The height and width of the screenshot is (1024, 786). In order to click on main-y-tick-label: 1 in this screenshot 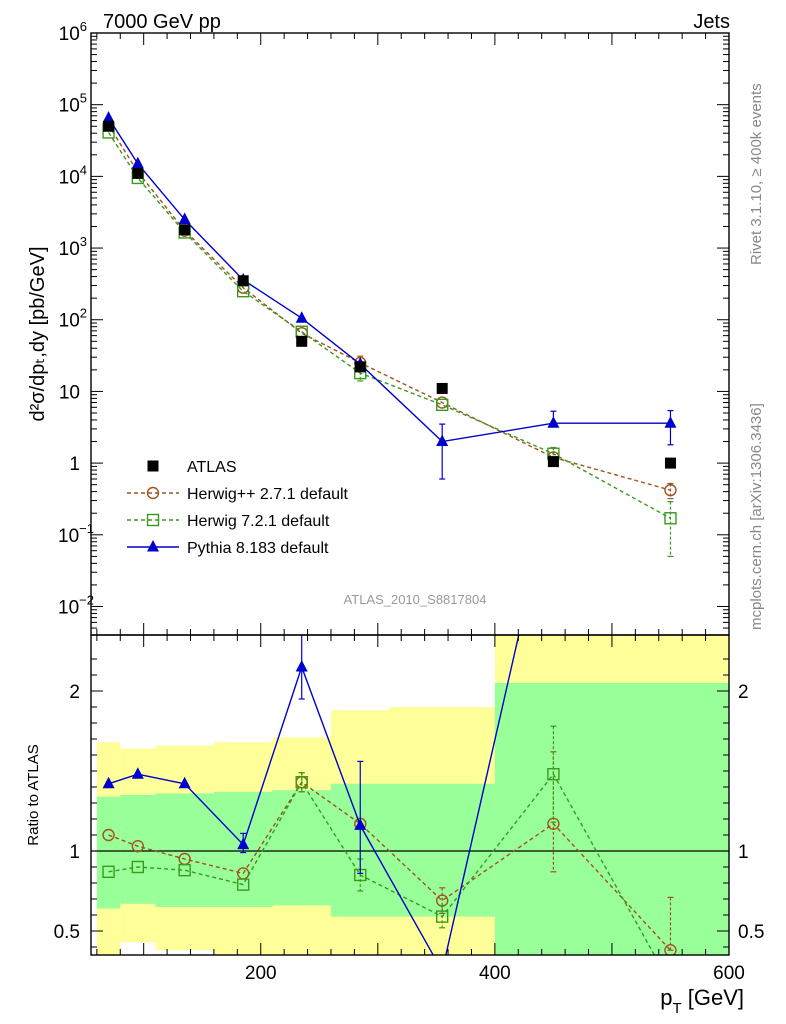, I will do `click(74, 464)`.